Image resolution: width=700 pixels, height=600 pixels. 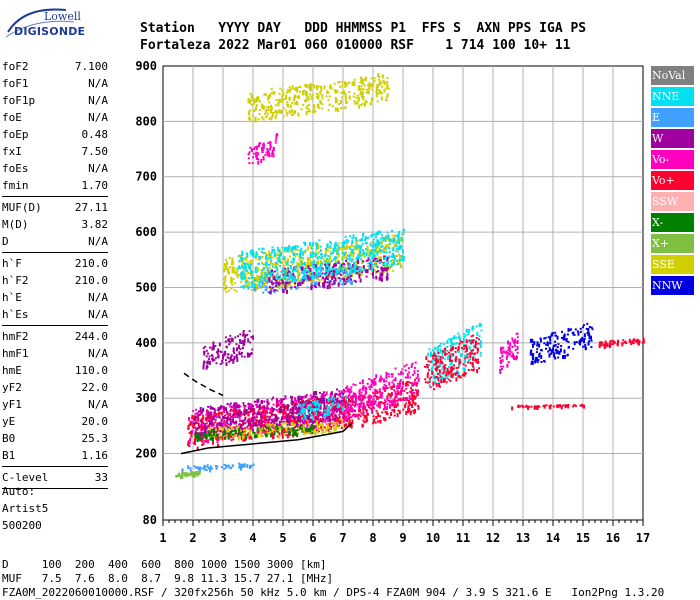 I want to click on y-tick-label: 80, so click(x=150, y=520).